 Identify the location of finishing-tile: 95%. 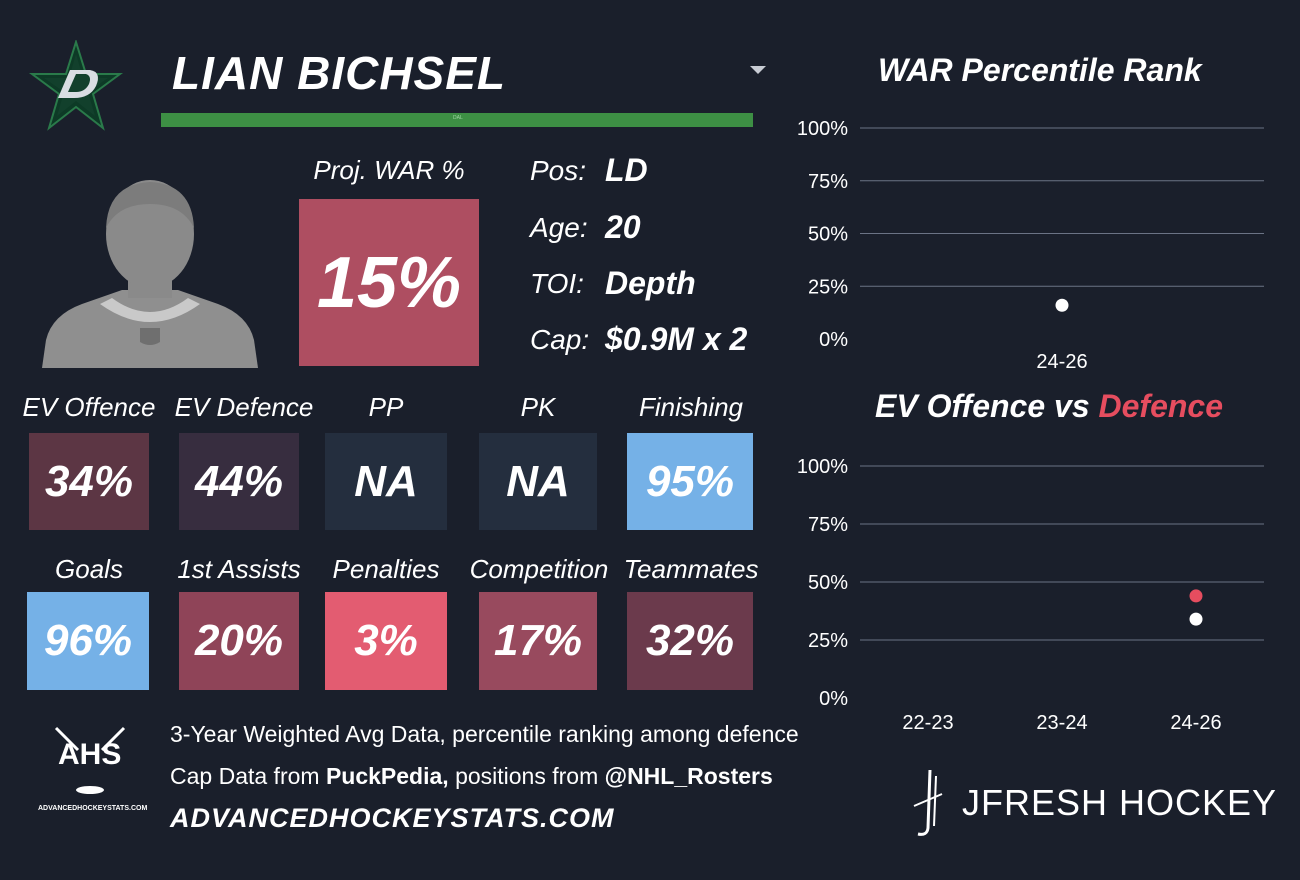
(690, 481).